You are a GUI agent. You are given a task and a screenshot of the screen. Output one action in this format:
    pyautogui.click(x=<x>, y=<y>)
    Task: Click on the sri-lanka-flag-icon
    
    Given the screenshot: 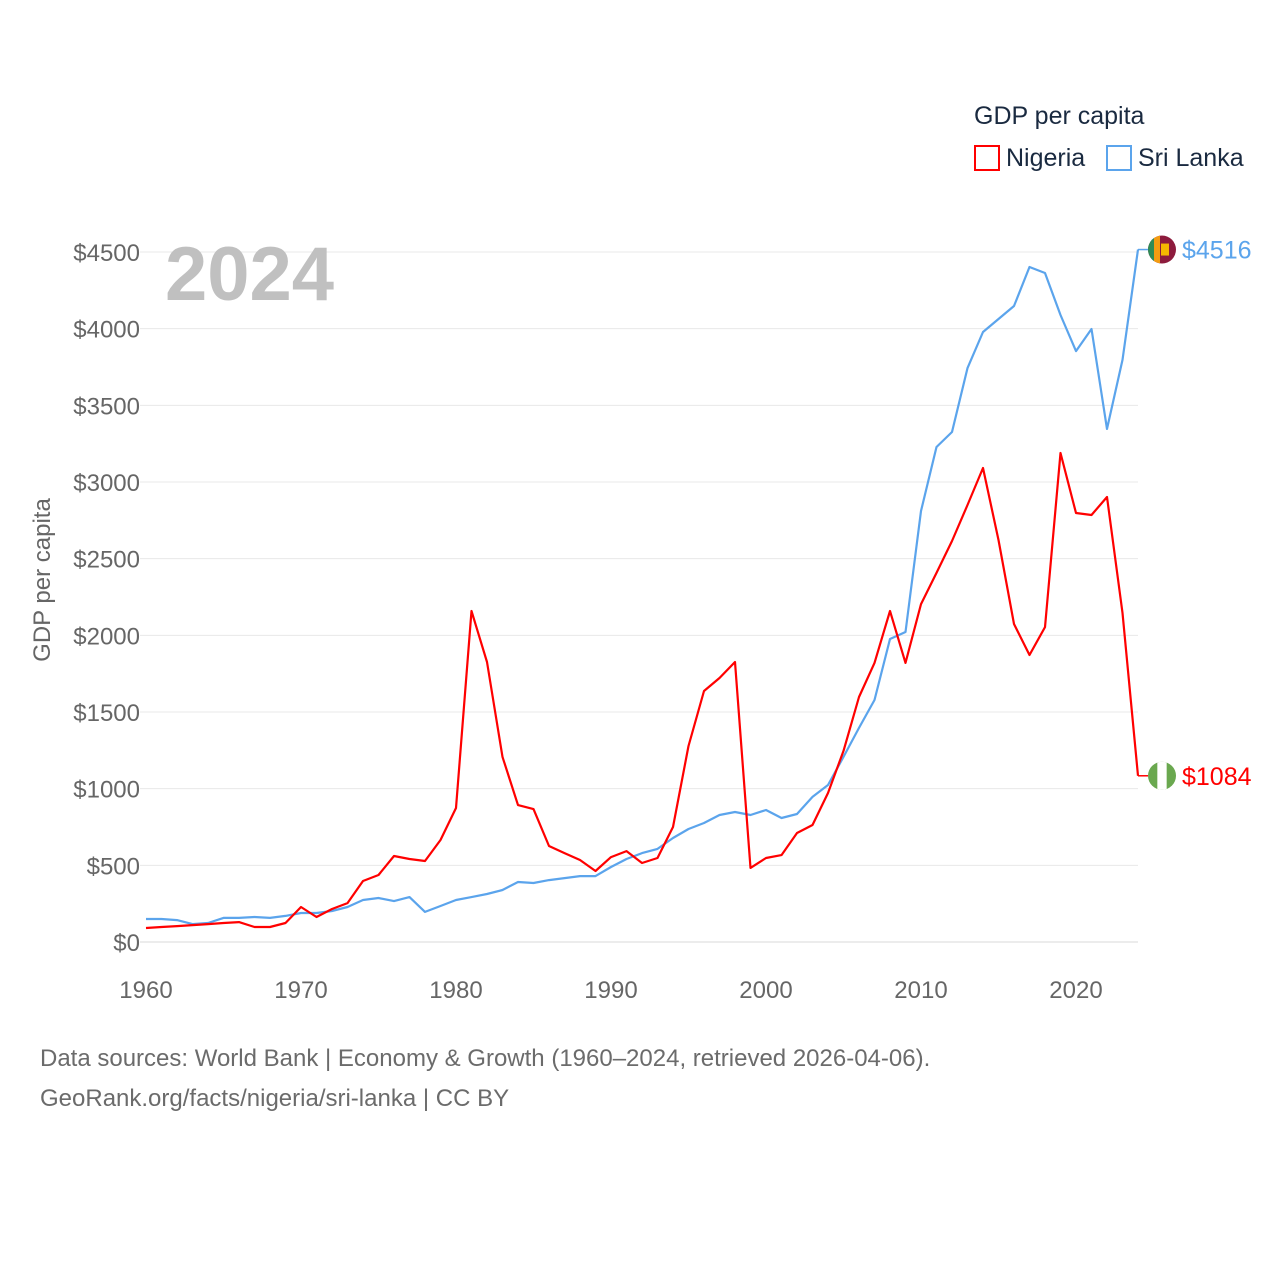 What is the action you would take?
    pyautogui.click(x=1162, y=249)
    